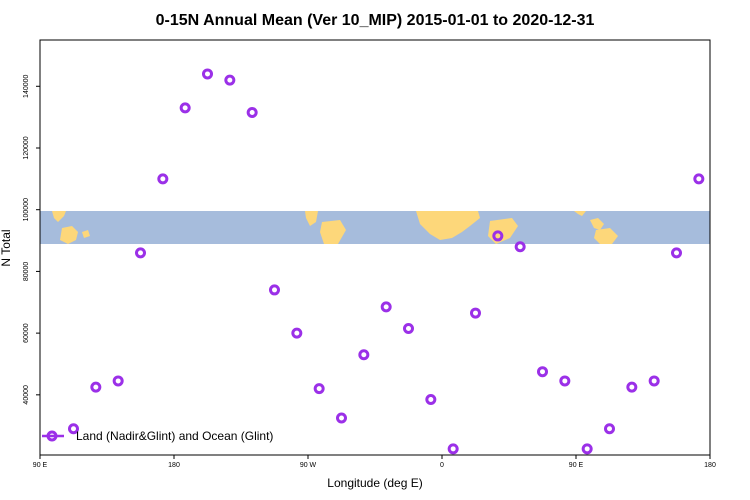 This screenshot has height=500, width=750. Describe the element at coordinates (6, 247) in the screenshot. I see `y-axis-label: N Total` at that location.